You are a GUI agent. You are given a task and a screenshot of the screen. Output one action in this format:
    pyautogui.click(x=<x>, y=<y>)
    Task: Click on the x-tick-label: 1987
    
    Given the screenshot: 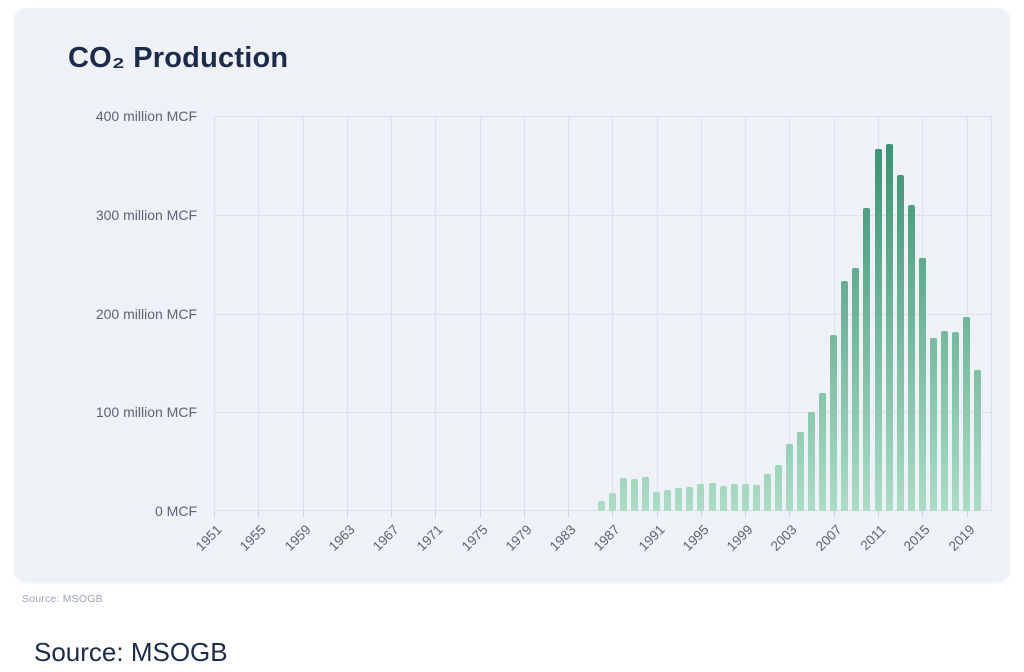 What is the action you would take?
    pyautogui.click(x=607, y=538)
    